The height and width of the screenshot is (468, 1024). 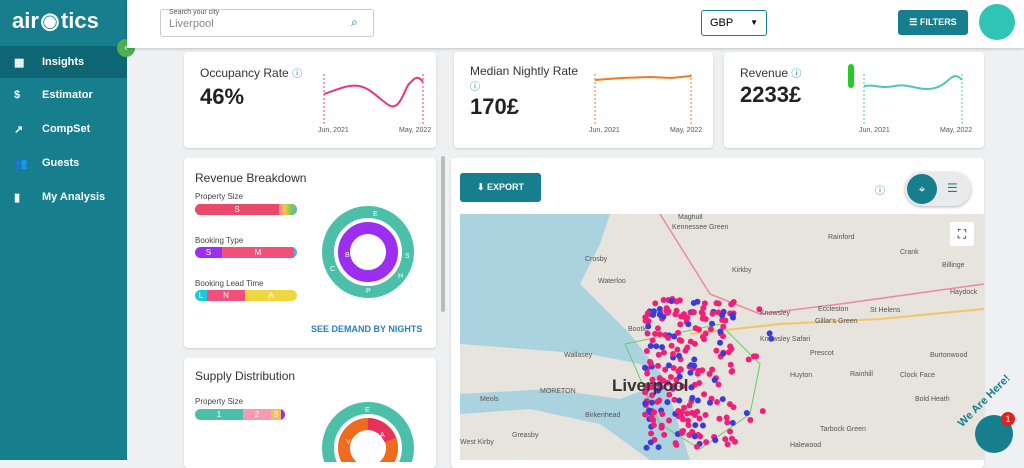 What do you see at coordinates (267, 23) in the screenshot?
I see `search-box: Search your city Liverpool ⌕` at bounding box center [267, 23].